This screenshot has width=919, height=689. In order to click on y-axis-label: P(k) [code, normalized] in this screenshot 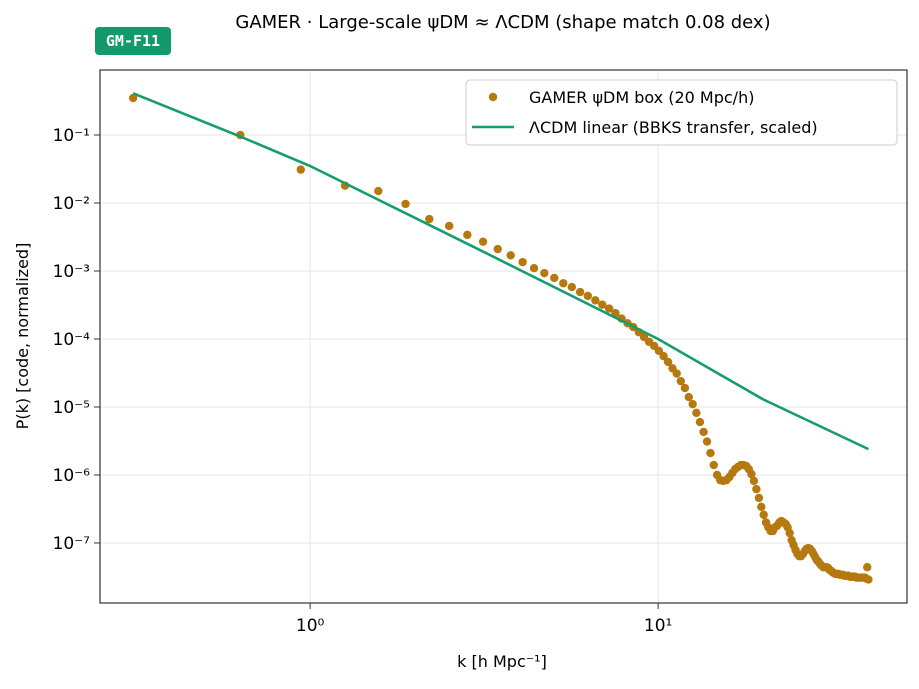, I will do `click(22, 336)`.